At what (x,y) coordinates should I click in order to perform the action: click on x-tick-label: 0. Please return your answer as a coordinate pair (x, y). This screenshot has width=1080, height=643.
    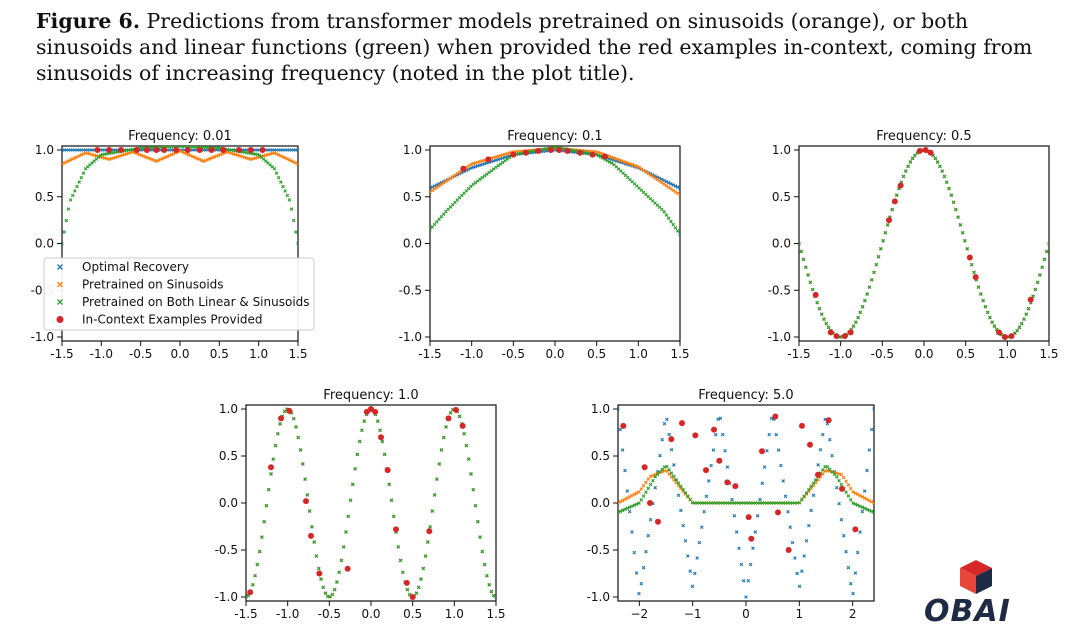
    Looking at the image, I should click on (746, 614).